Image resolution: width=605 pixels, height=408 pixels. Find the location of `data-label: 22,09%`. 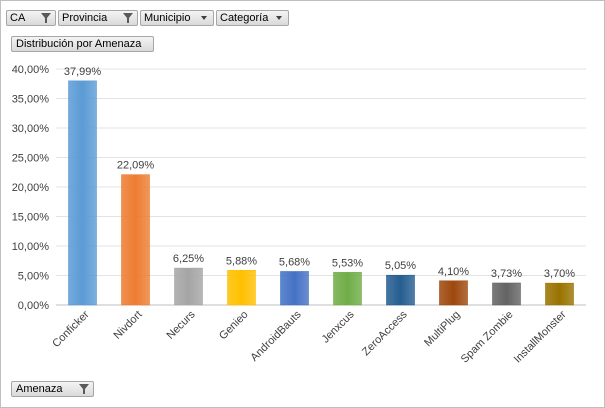

data-label: 22,09% is located at coordinates (136, 166).